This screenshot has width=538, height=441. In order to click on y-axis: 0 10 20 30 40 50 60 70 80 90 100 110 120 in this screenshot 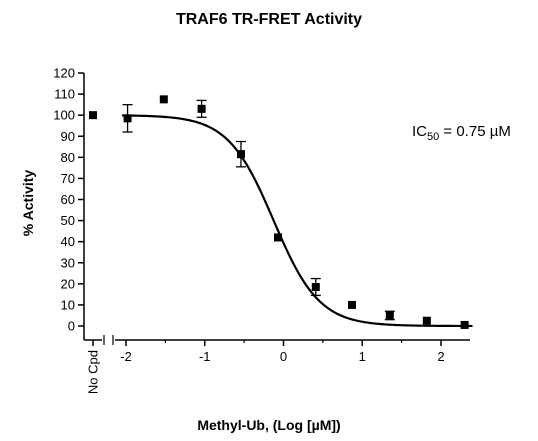, I will do `click(69, 203)`.